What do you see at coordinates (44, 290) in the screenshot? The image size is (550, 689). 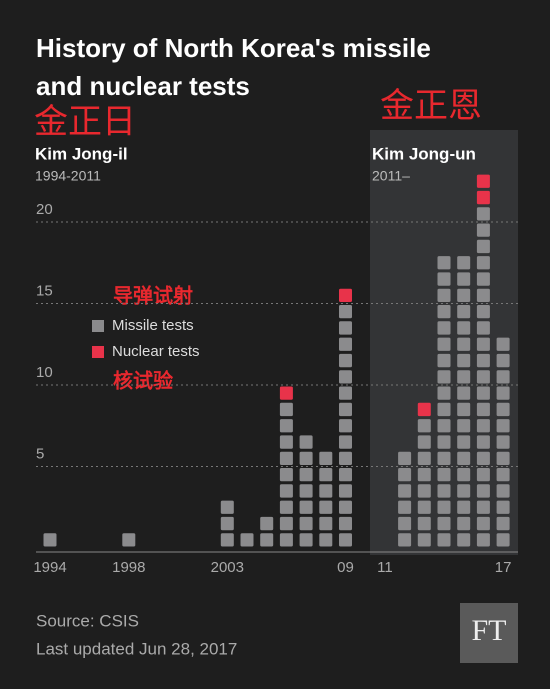 I see `y-tick-label: 15` at bounding box center [44, 290].